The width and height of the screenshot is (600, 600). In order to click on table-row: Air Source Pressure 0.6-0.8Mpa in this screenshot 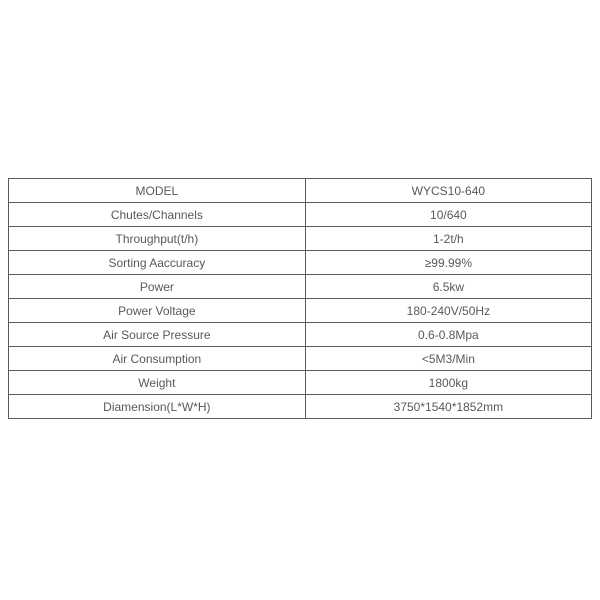, I will do `click(300, 334)`.